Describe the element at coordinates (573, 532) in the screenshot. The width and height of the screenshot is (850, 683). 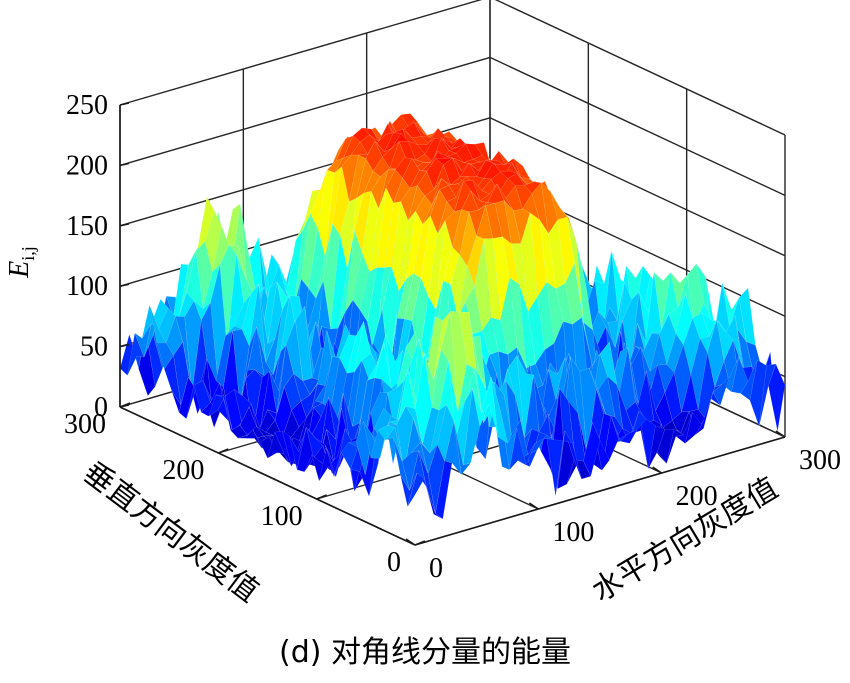
I see `x-tick-label: 100` at that location.